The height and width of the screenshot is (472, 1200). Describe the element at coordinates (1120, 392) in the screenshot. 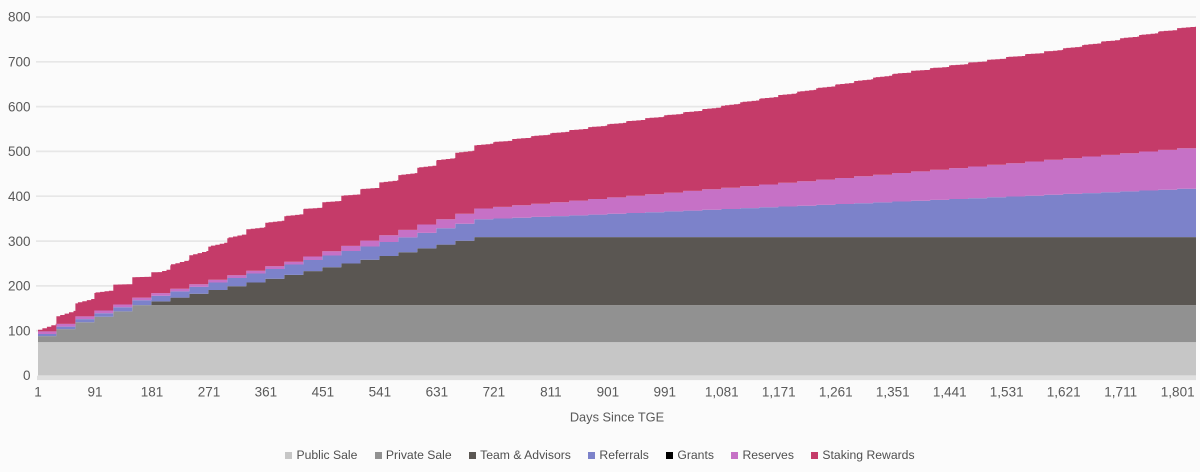

I see `svg-text: 1,711` at that location.